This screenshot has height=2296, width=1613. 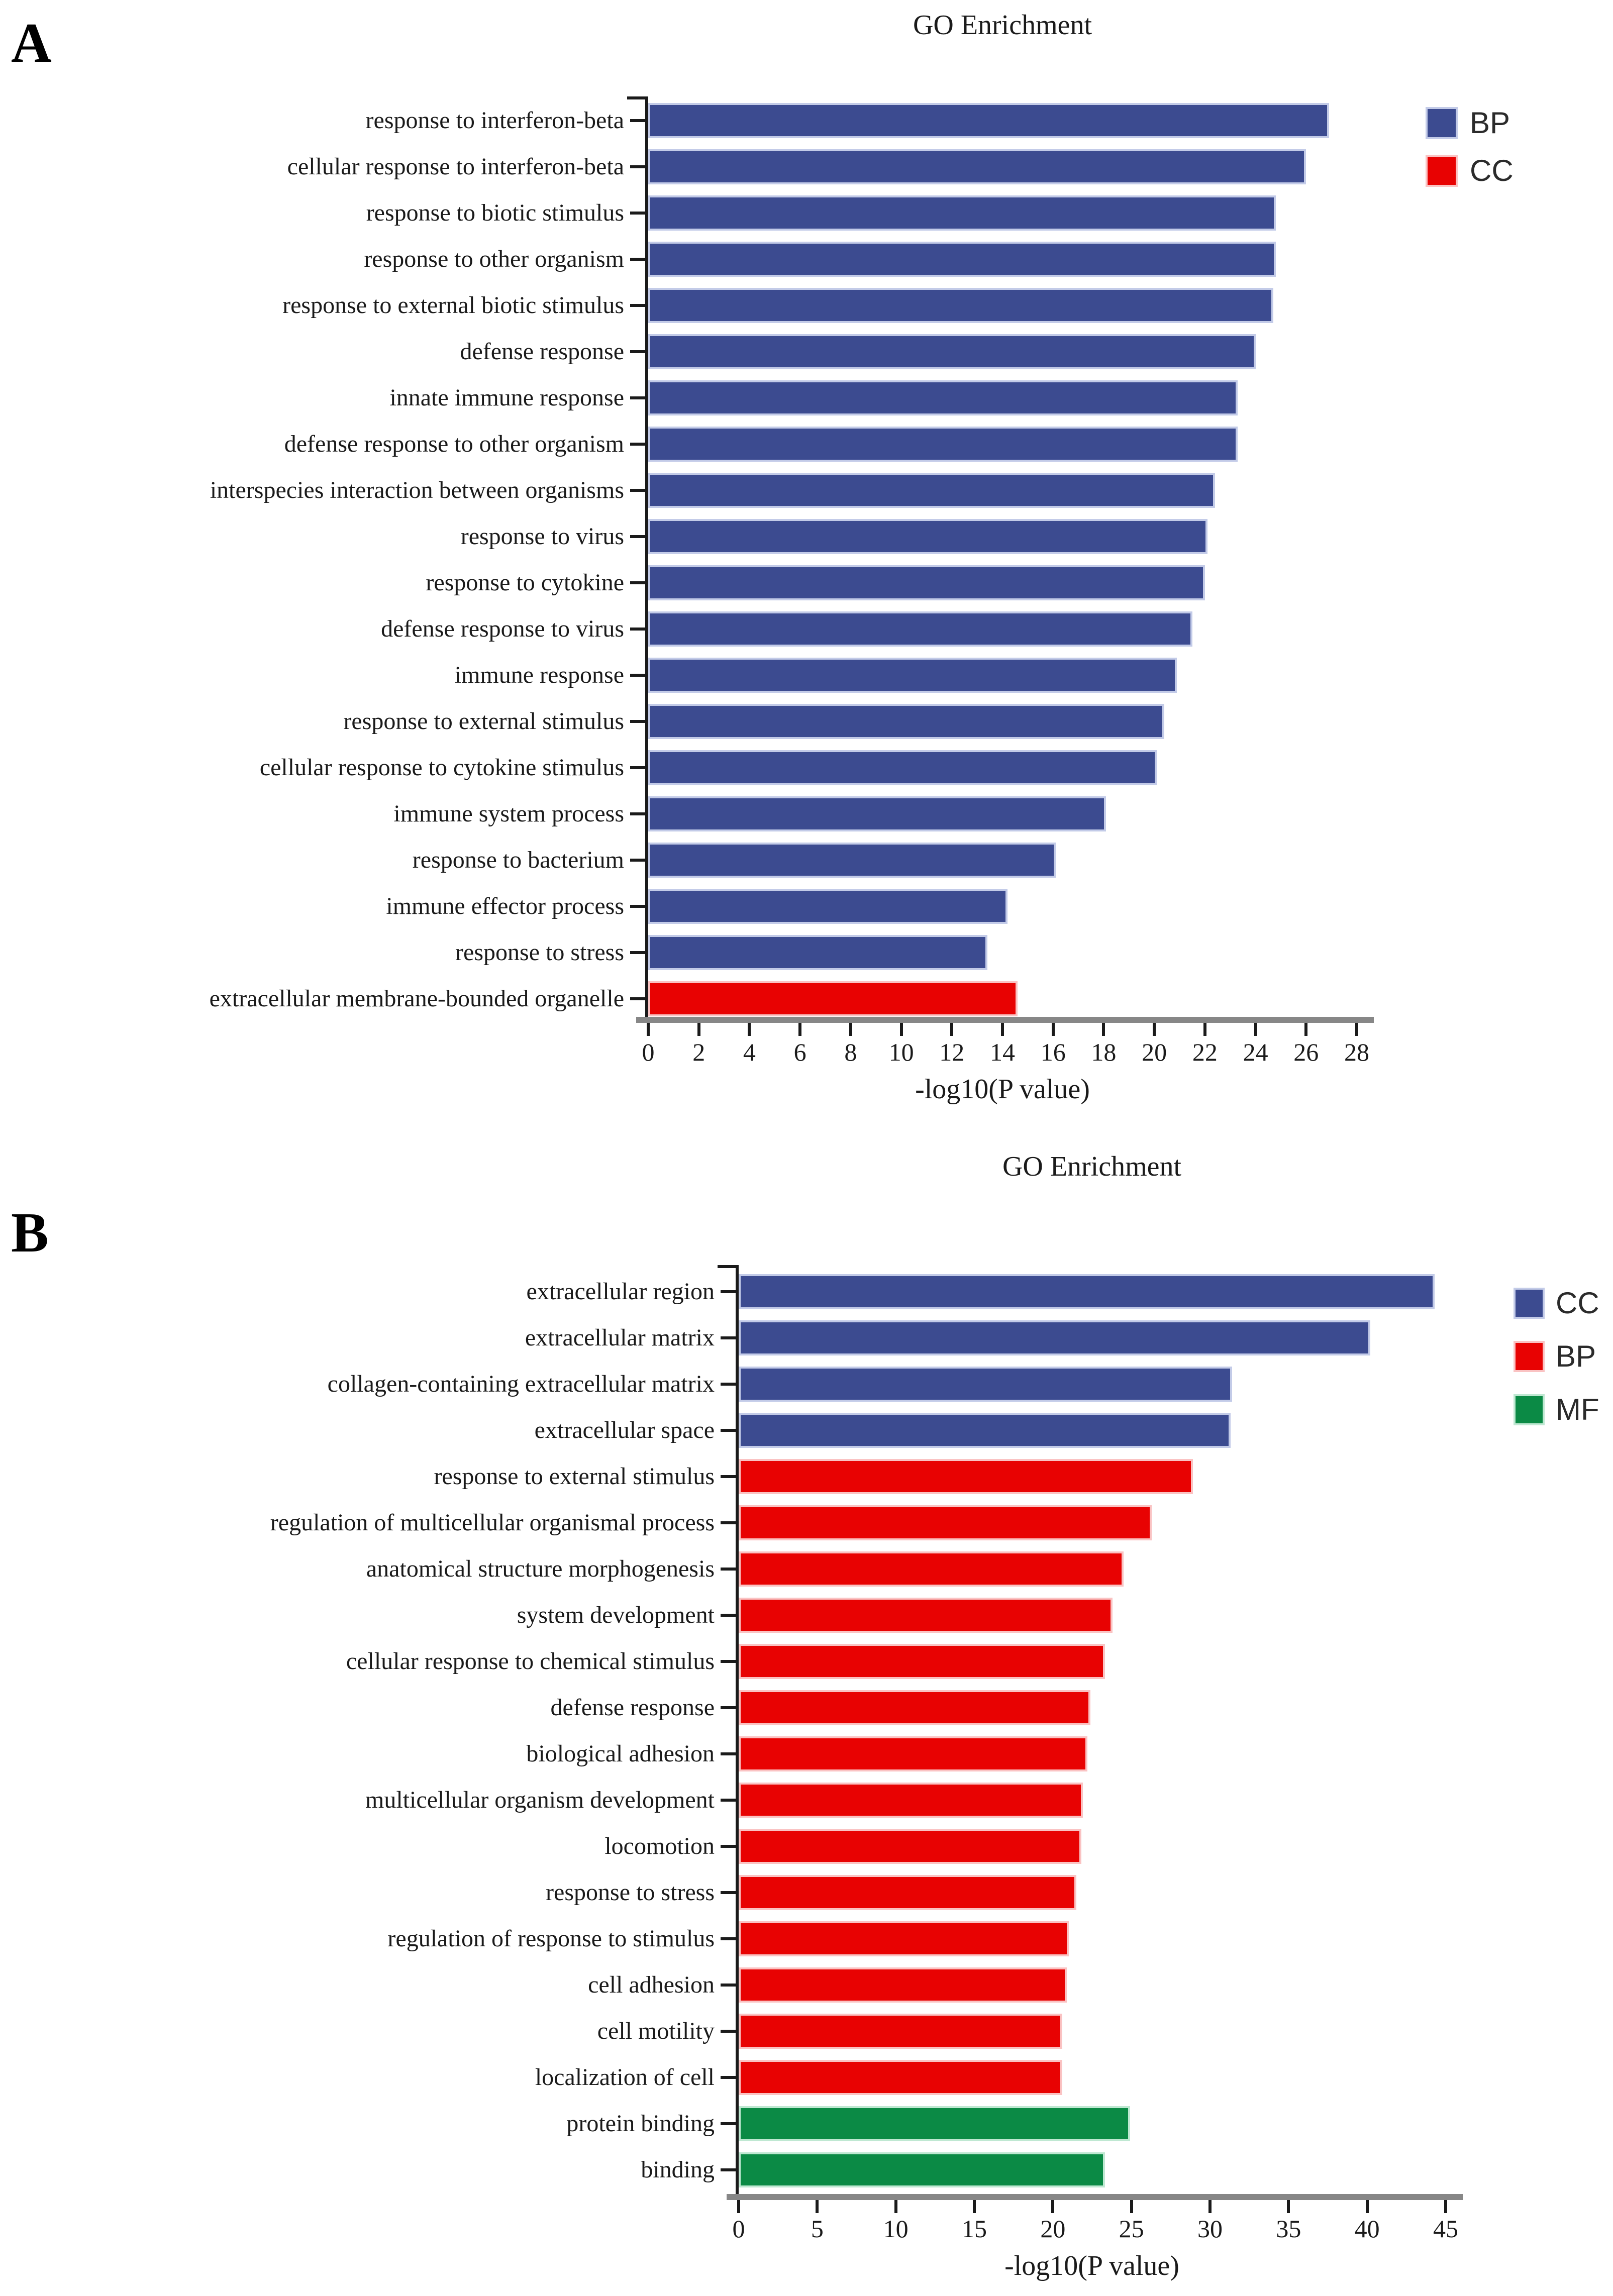 What do you see at coordinates (749, 1052) in the screenshot?
I see `x-tick-label: 4` at bounding box center [749, 1052].